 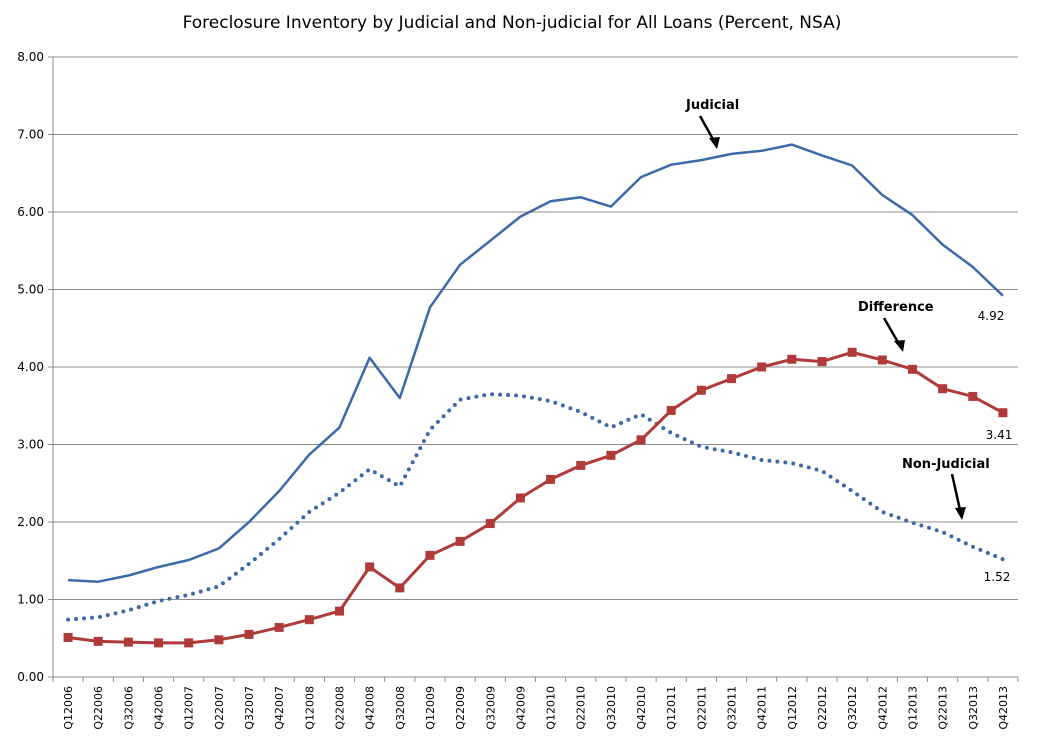 I want to click on x-tick-label: Q12013, so click(x=912, y=708).